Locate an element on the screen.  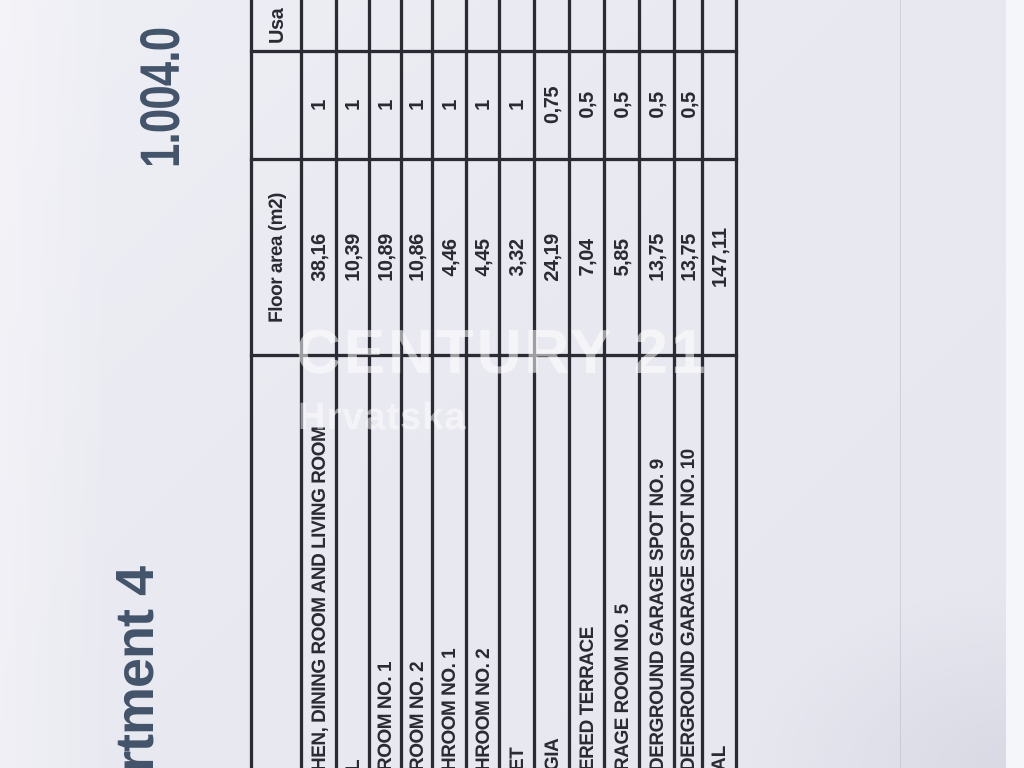
floor-area-value: 24,19 is located at coordinates (552, 258).